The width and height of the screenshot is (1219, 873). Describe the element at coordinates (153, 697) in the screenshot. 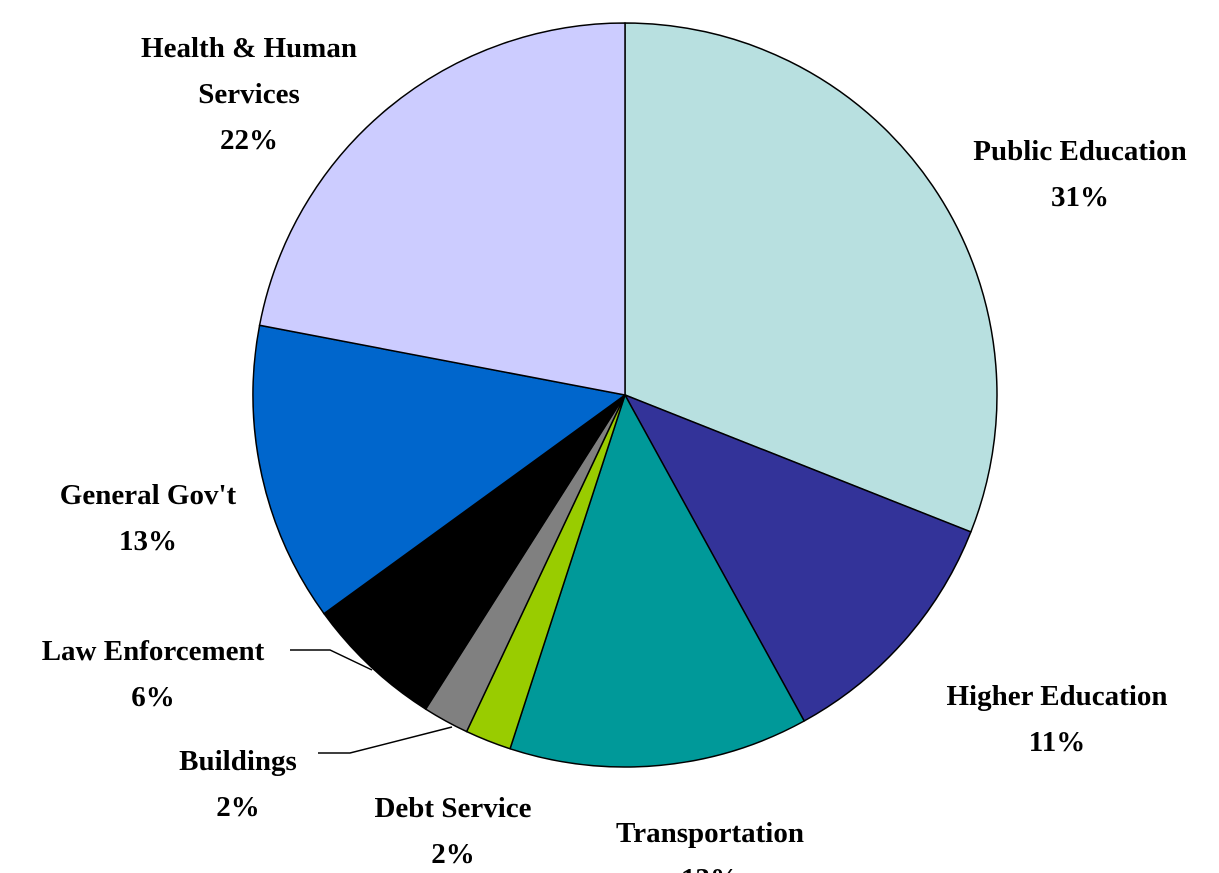

I see `value-label: 6%` at that location.